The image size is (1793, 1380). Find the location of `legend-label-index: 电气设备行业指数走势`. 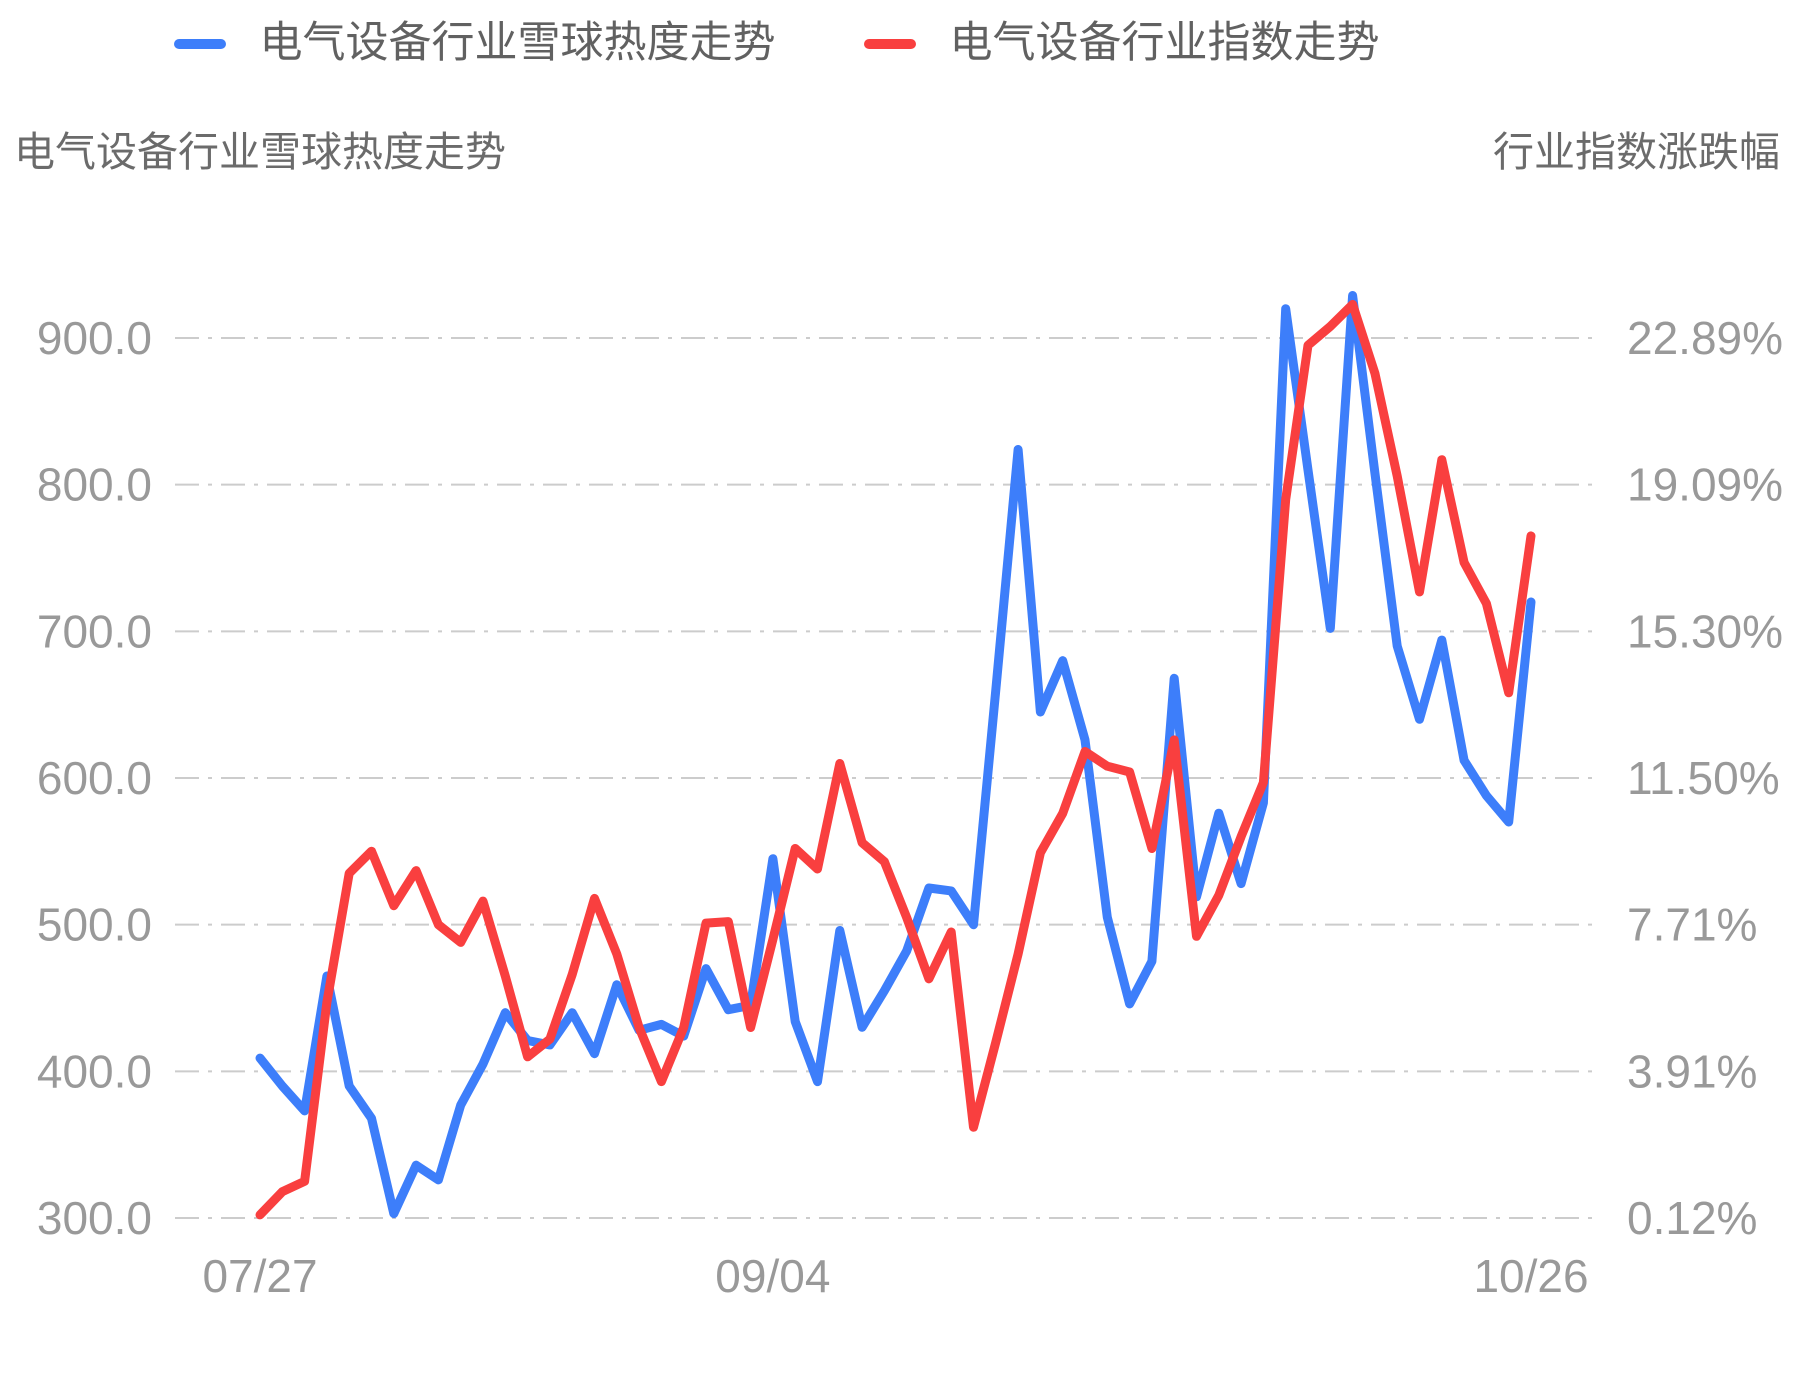

legend-label-index: 电气设备行业指数走势 is located at coordinates (1164, 43).